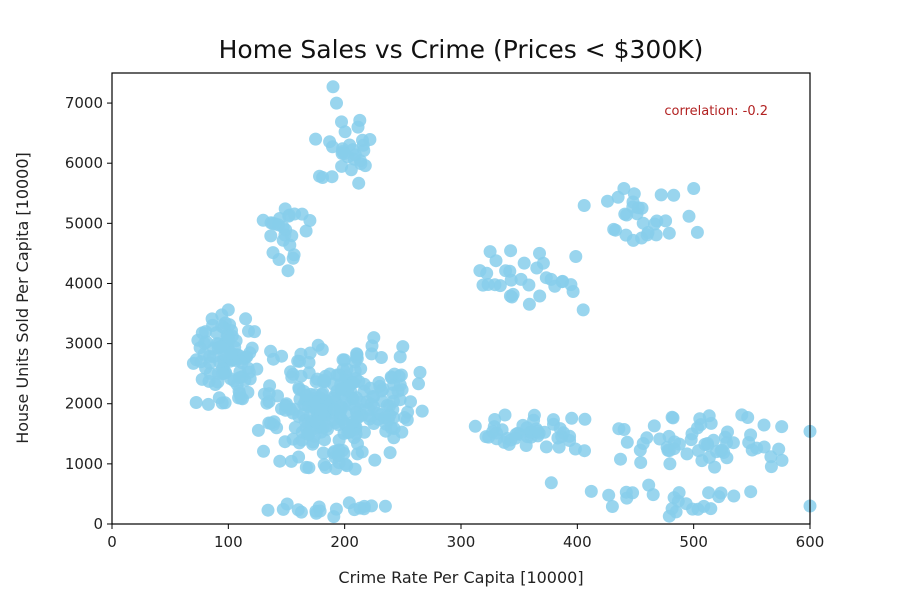  I want to click on y-tick-label-1: 1000, so click(84, 464).